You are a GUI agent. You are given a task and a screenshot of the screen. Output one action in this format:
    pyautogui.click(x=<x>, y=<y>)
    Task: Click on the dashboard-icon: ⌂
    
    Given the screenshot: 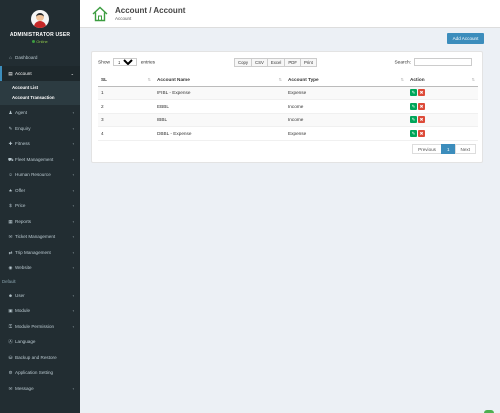 What is the action you would take?
    pyautogui.click(x=10, y=57)
    